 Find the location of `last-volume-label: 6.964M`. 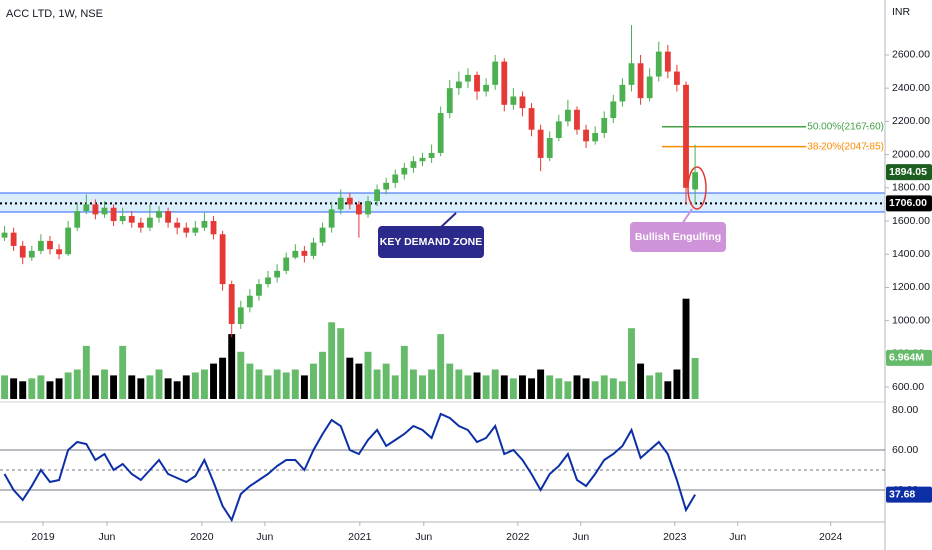

last-volume-label: 6.964M is located at coordinates (906, 358).